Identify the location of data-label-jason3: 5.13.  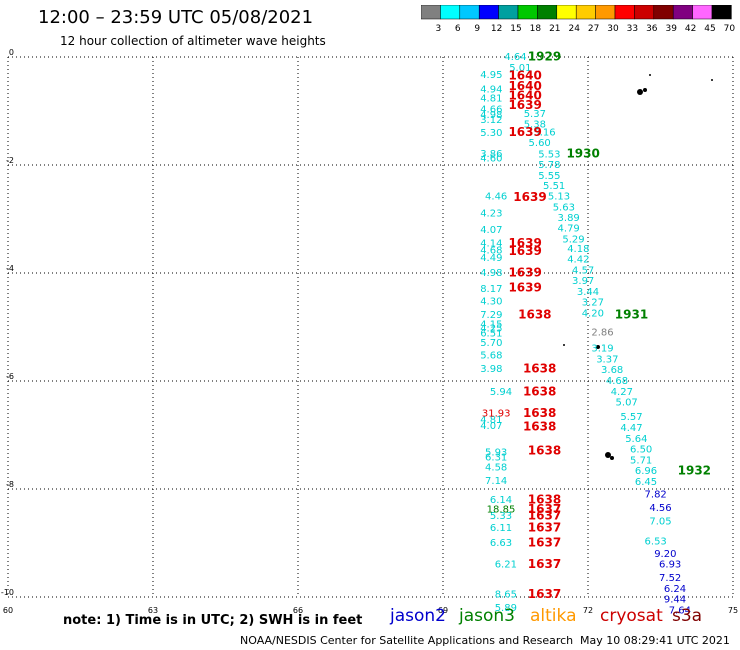
(559, 196).